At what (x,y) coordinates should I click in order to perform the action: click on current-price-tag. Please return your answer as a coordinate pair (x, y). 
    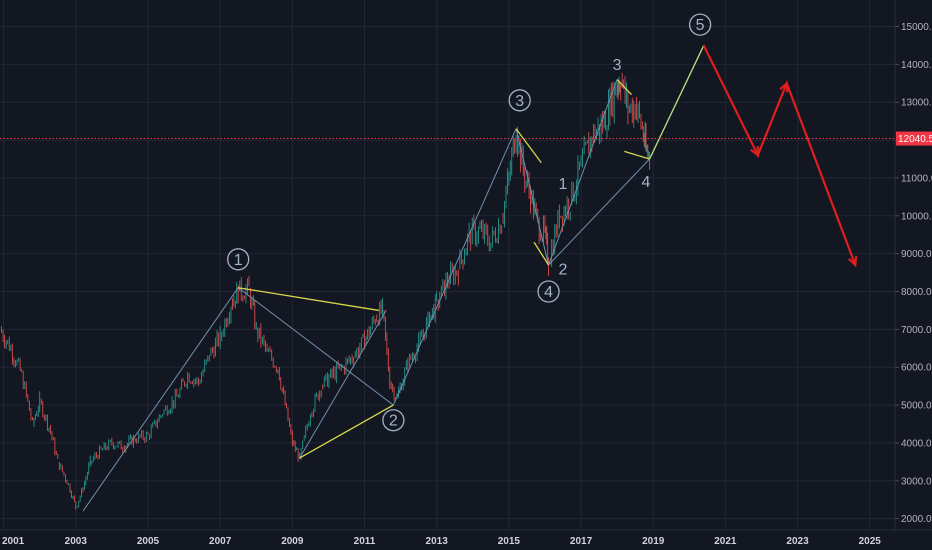
    Looking at the image, I should click on (914, 138).